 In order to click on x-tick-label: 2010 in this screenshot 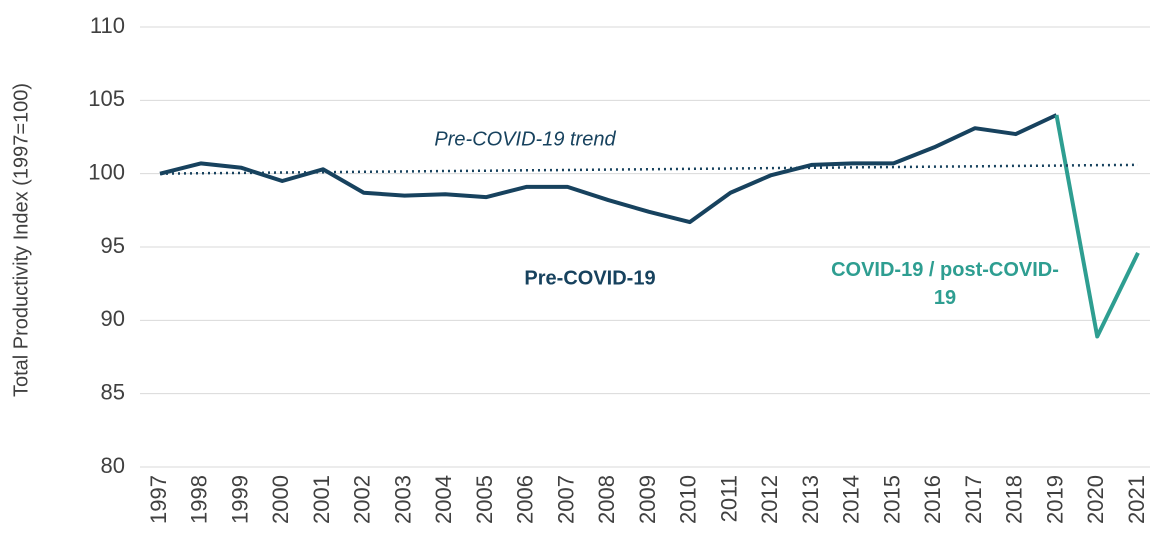, I will do `click(688, 499)`.